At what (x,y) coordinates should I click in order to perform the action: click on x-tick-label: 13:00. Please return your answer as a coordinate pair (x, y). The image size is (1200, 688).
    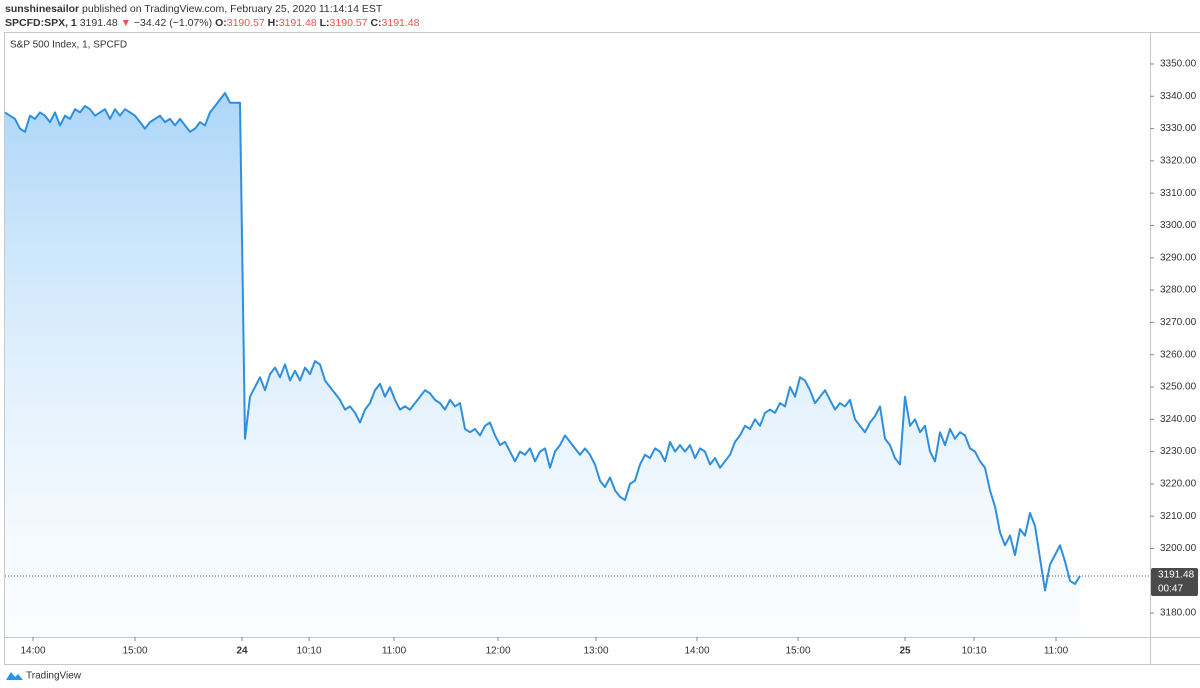
    Looking at the image, I should click on (595, 651).